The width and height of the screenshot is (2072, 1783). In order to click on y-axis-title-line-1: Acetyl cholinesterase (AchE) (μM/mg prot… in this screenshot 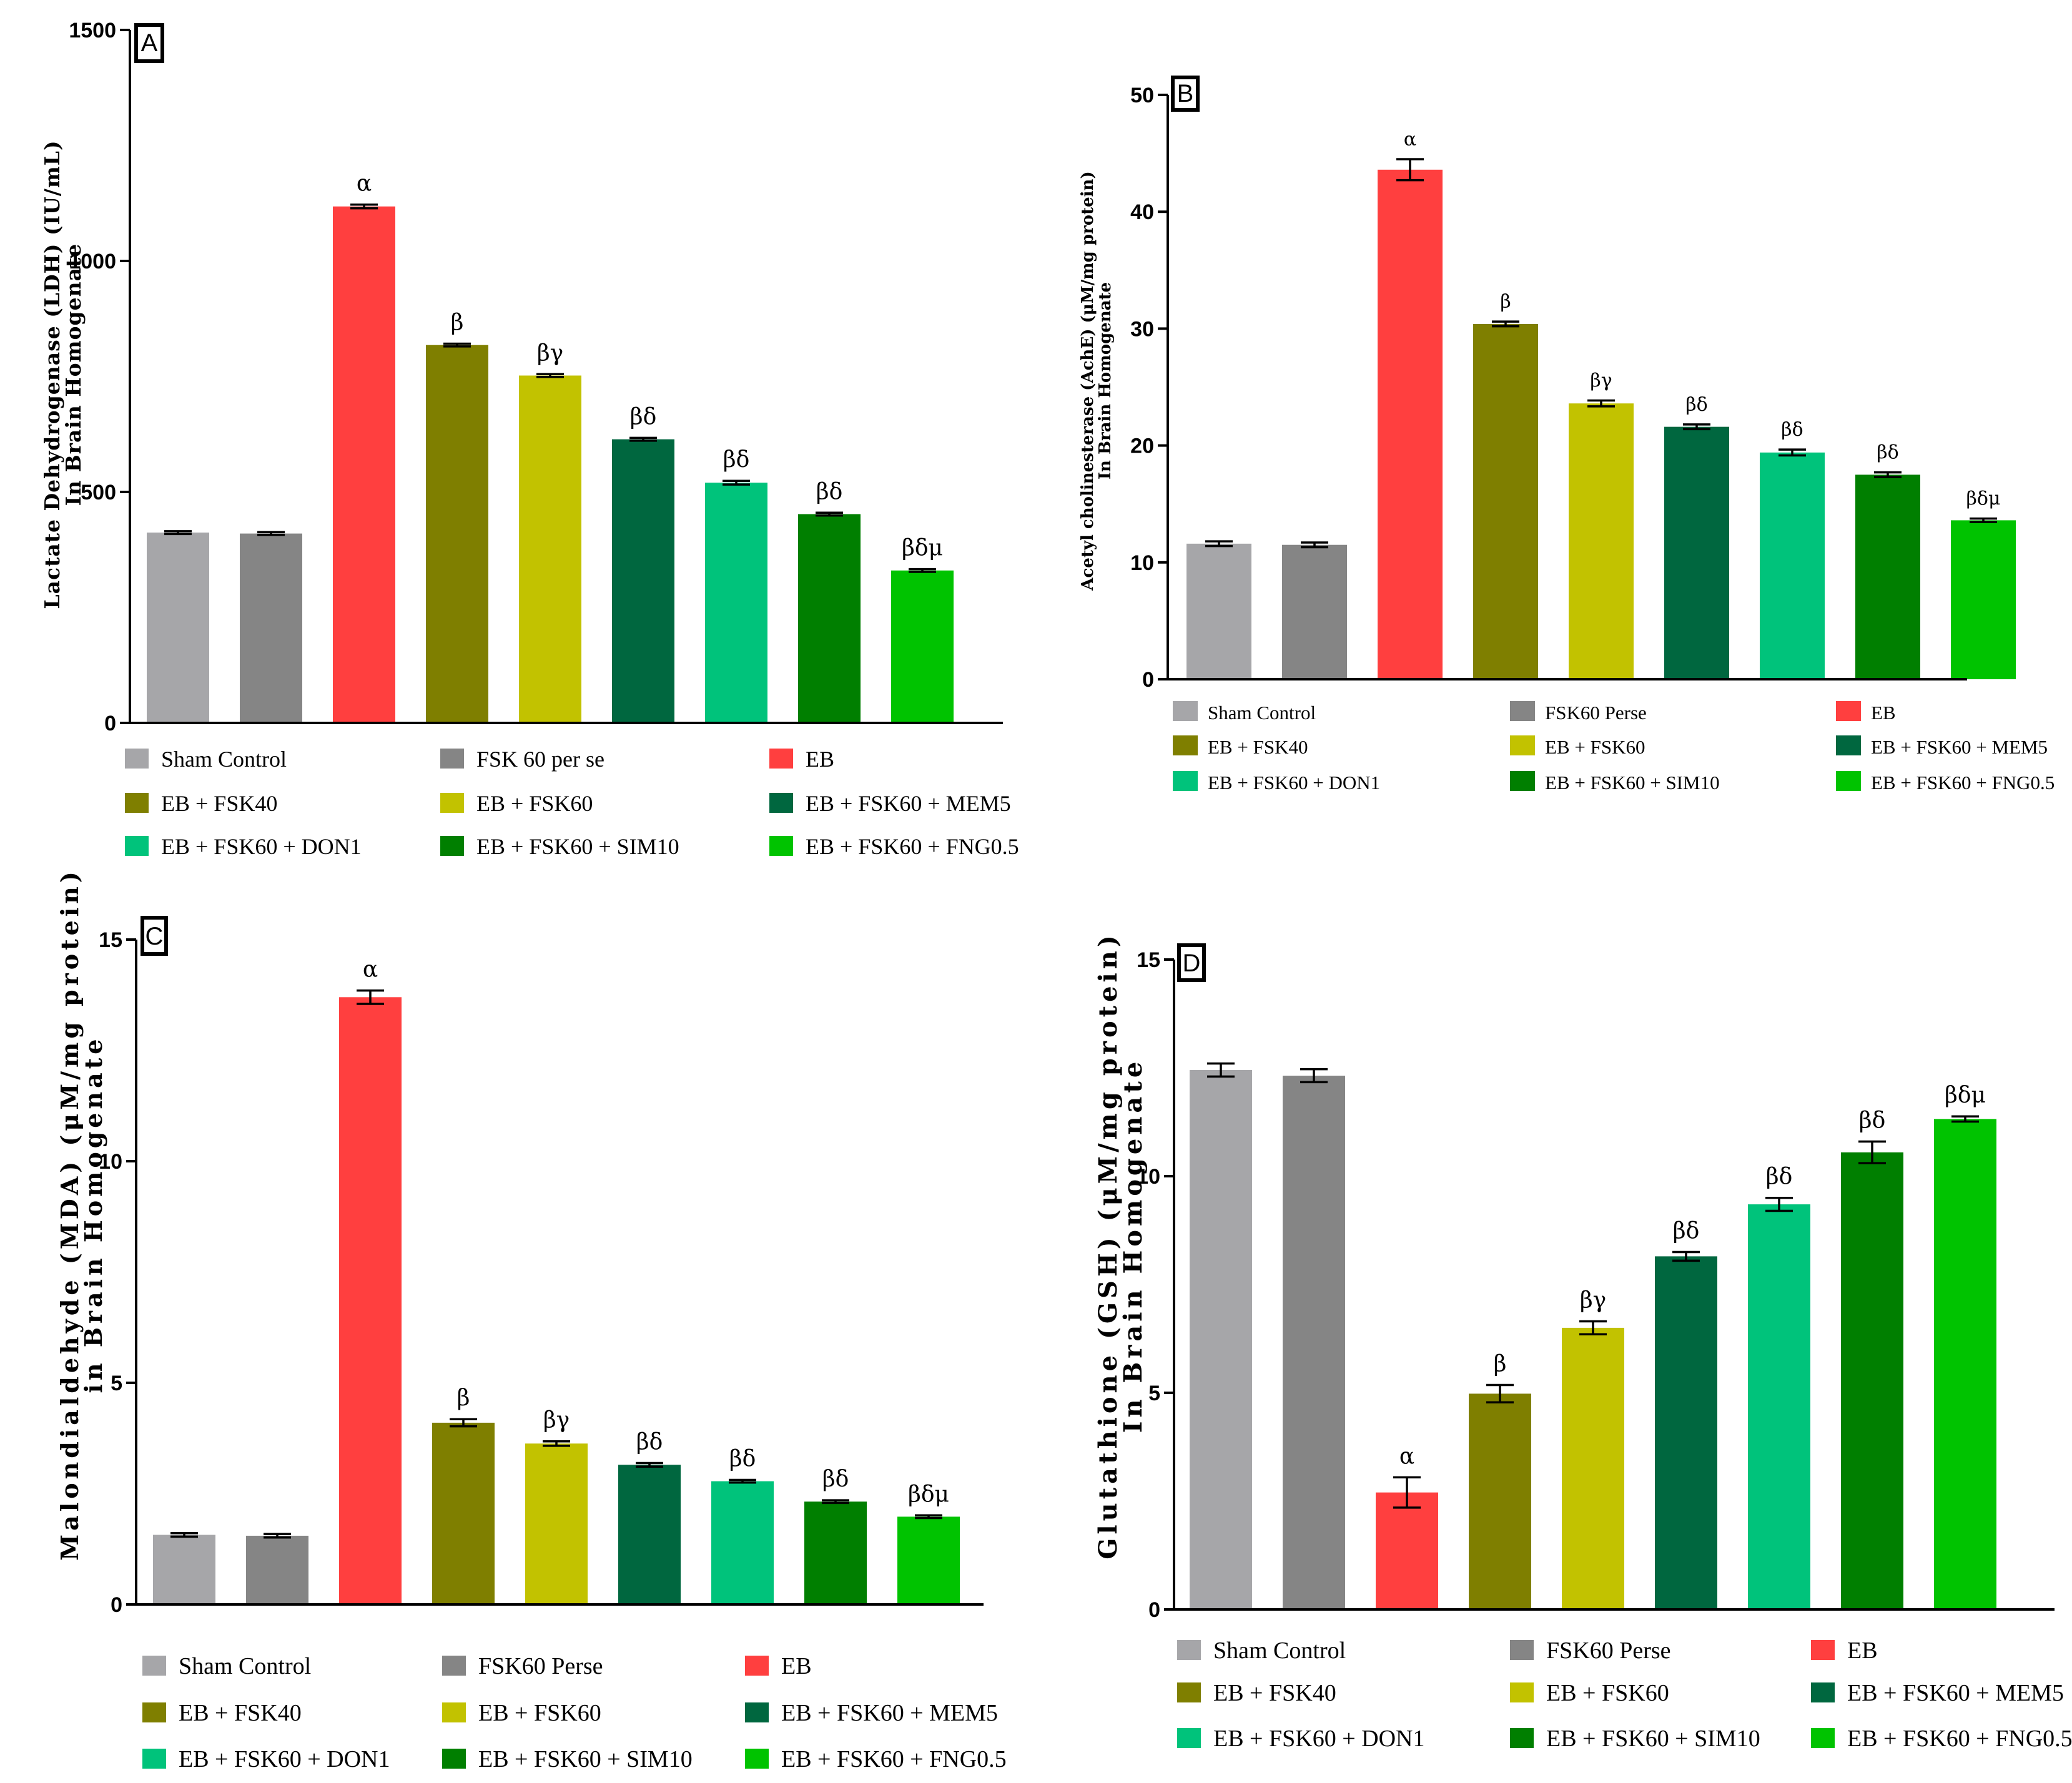, I will do `click(1087, 381)`.